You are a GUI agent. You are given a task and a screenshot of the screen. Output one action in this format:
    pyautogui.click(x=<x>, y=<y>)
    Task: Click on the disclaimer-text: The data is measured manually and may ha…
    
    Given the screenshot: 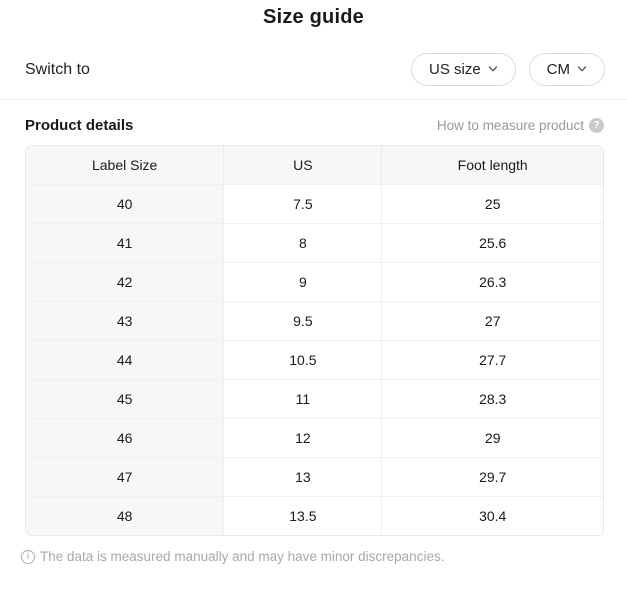 What is the action you would take?
    pyautogui.click(x=242, y=556)
    